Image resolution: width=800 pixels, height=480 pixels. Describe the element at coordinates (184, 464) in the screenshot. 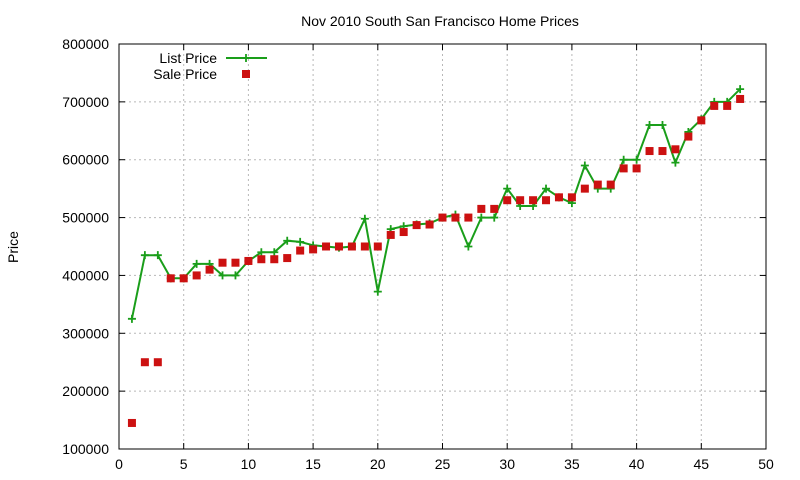

I see `x-tick-label: 5` at that location.